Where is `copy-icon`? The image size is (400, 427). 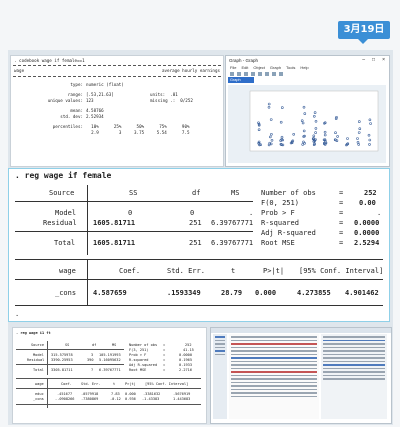
copy-icon is located at coordinates (253, 73).